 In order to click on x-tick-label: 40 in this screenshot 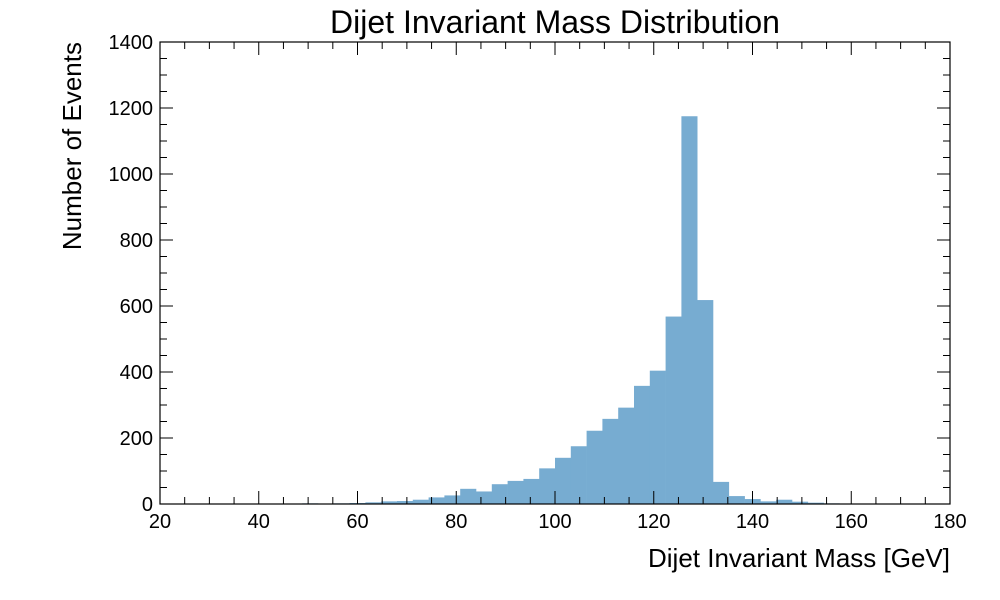, I will do `click(259, 522)`.